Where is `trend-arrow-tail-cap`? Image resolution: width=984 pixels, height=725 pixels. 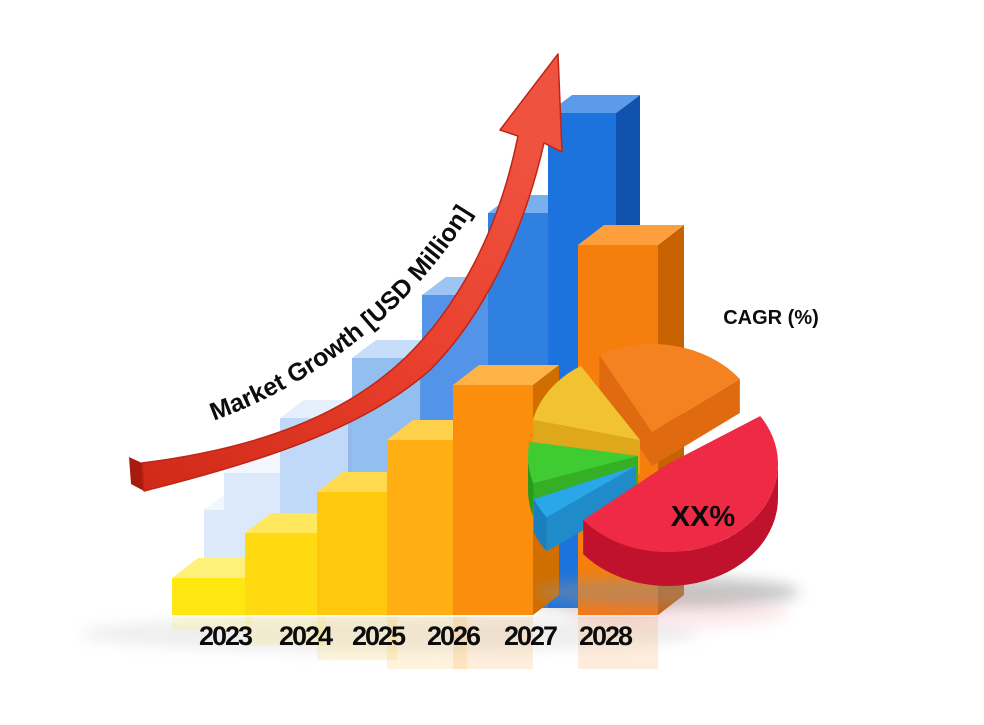
trend-arrow-tail-cap is located at coordinates (136, 474).